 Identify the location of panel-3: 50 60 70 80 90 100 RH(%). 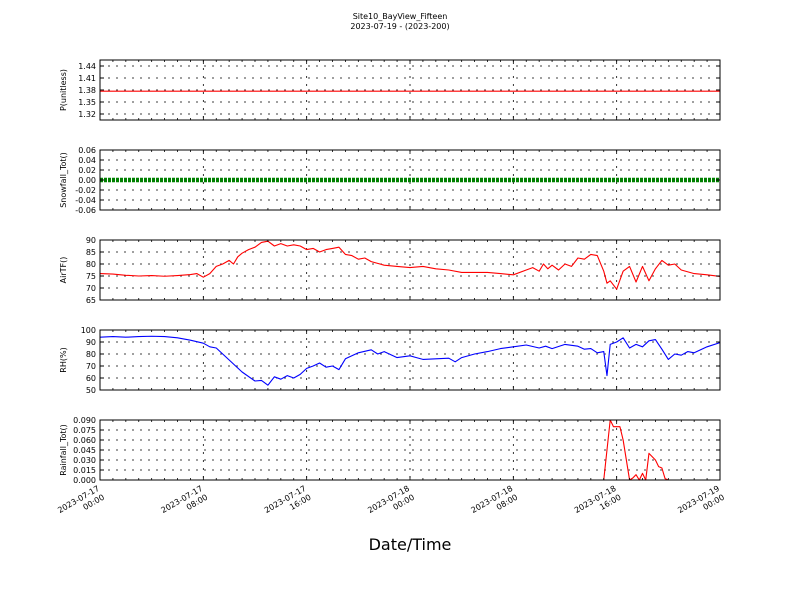
(390, 360).